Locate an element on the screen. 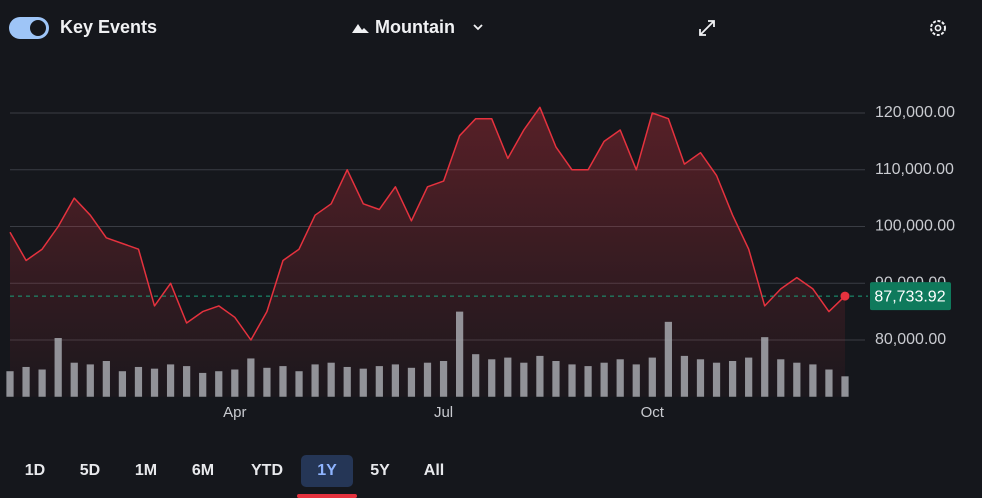  range-button: 6M is located at coordinates (203, 470).